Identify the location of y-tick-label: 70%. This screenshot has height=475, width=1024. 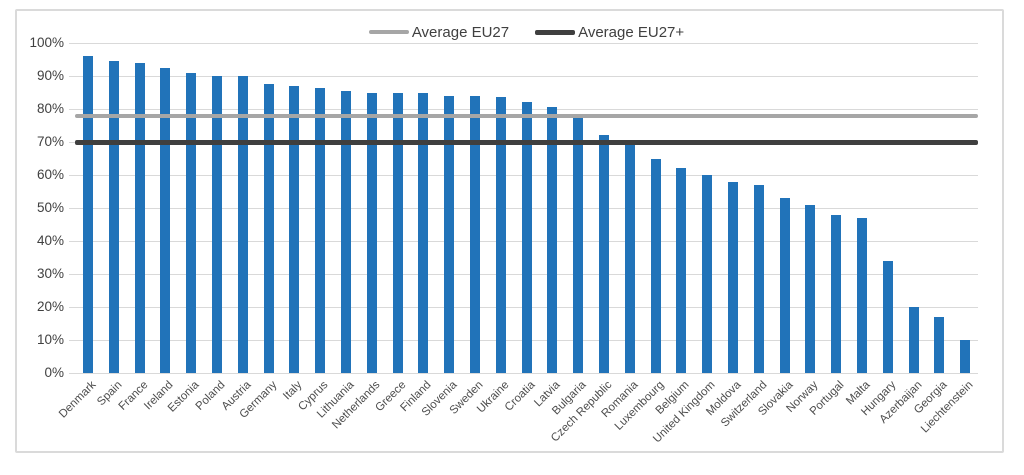
(50, 141).